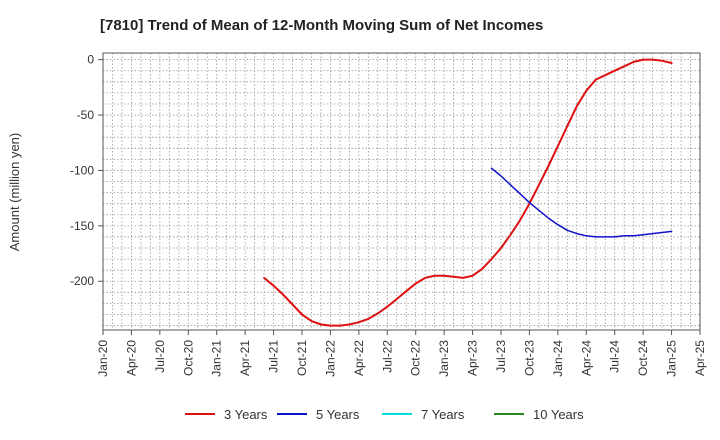 Image resolution: width=720 pixels, height=440 pixels. I want to click on y-axis: 0 -50 -100 -150 -200, so click(86, 170).